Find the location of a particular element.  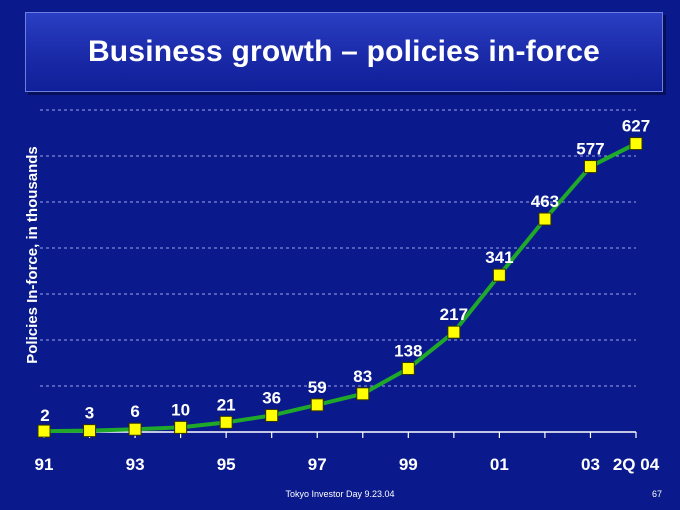

data-label: 10 is located at coordinates (180, 409).